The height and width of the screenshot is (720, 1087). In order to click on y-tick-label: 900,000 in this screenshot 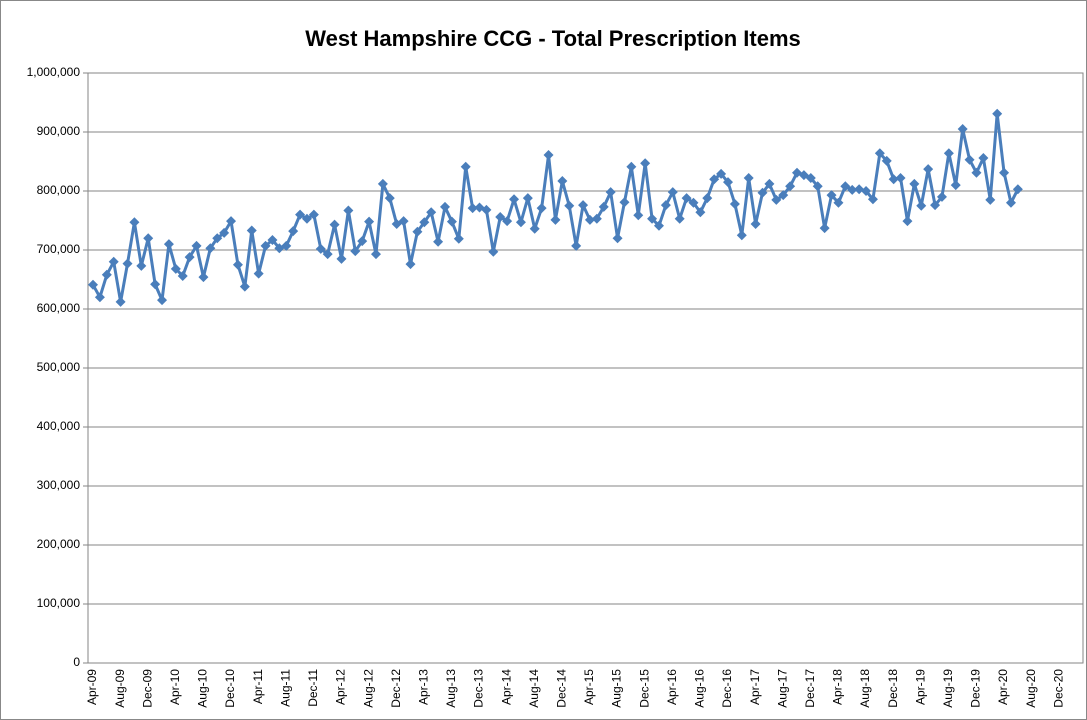, I will do `click(59, 131)`.